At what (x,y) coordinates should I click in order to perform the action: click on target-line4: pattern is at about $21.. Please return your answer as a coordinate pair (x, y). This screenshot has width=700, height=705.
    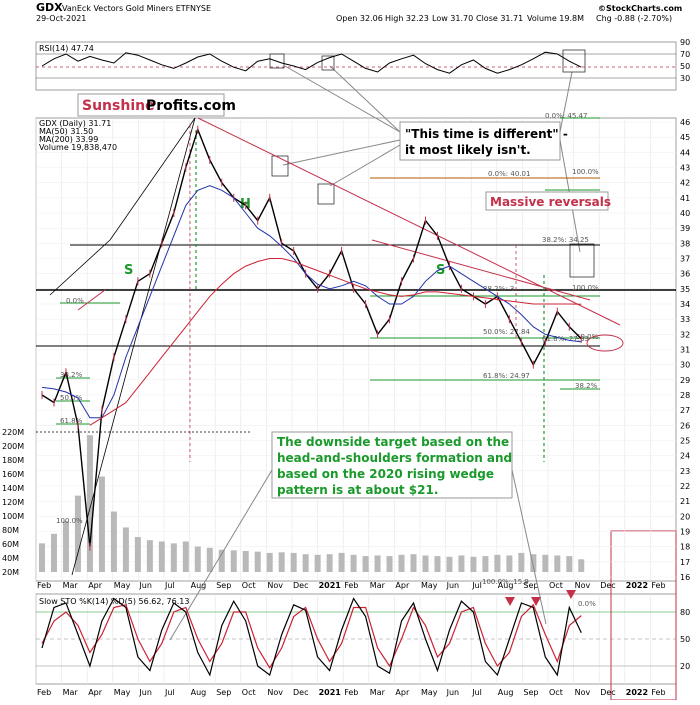
    Looking at the image, I should click on (357, 490).